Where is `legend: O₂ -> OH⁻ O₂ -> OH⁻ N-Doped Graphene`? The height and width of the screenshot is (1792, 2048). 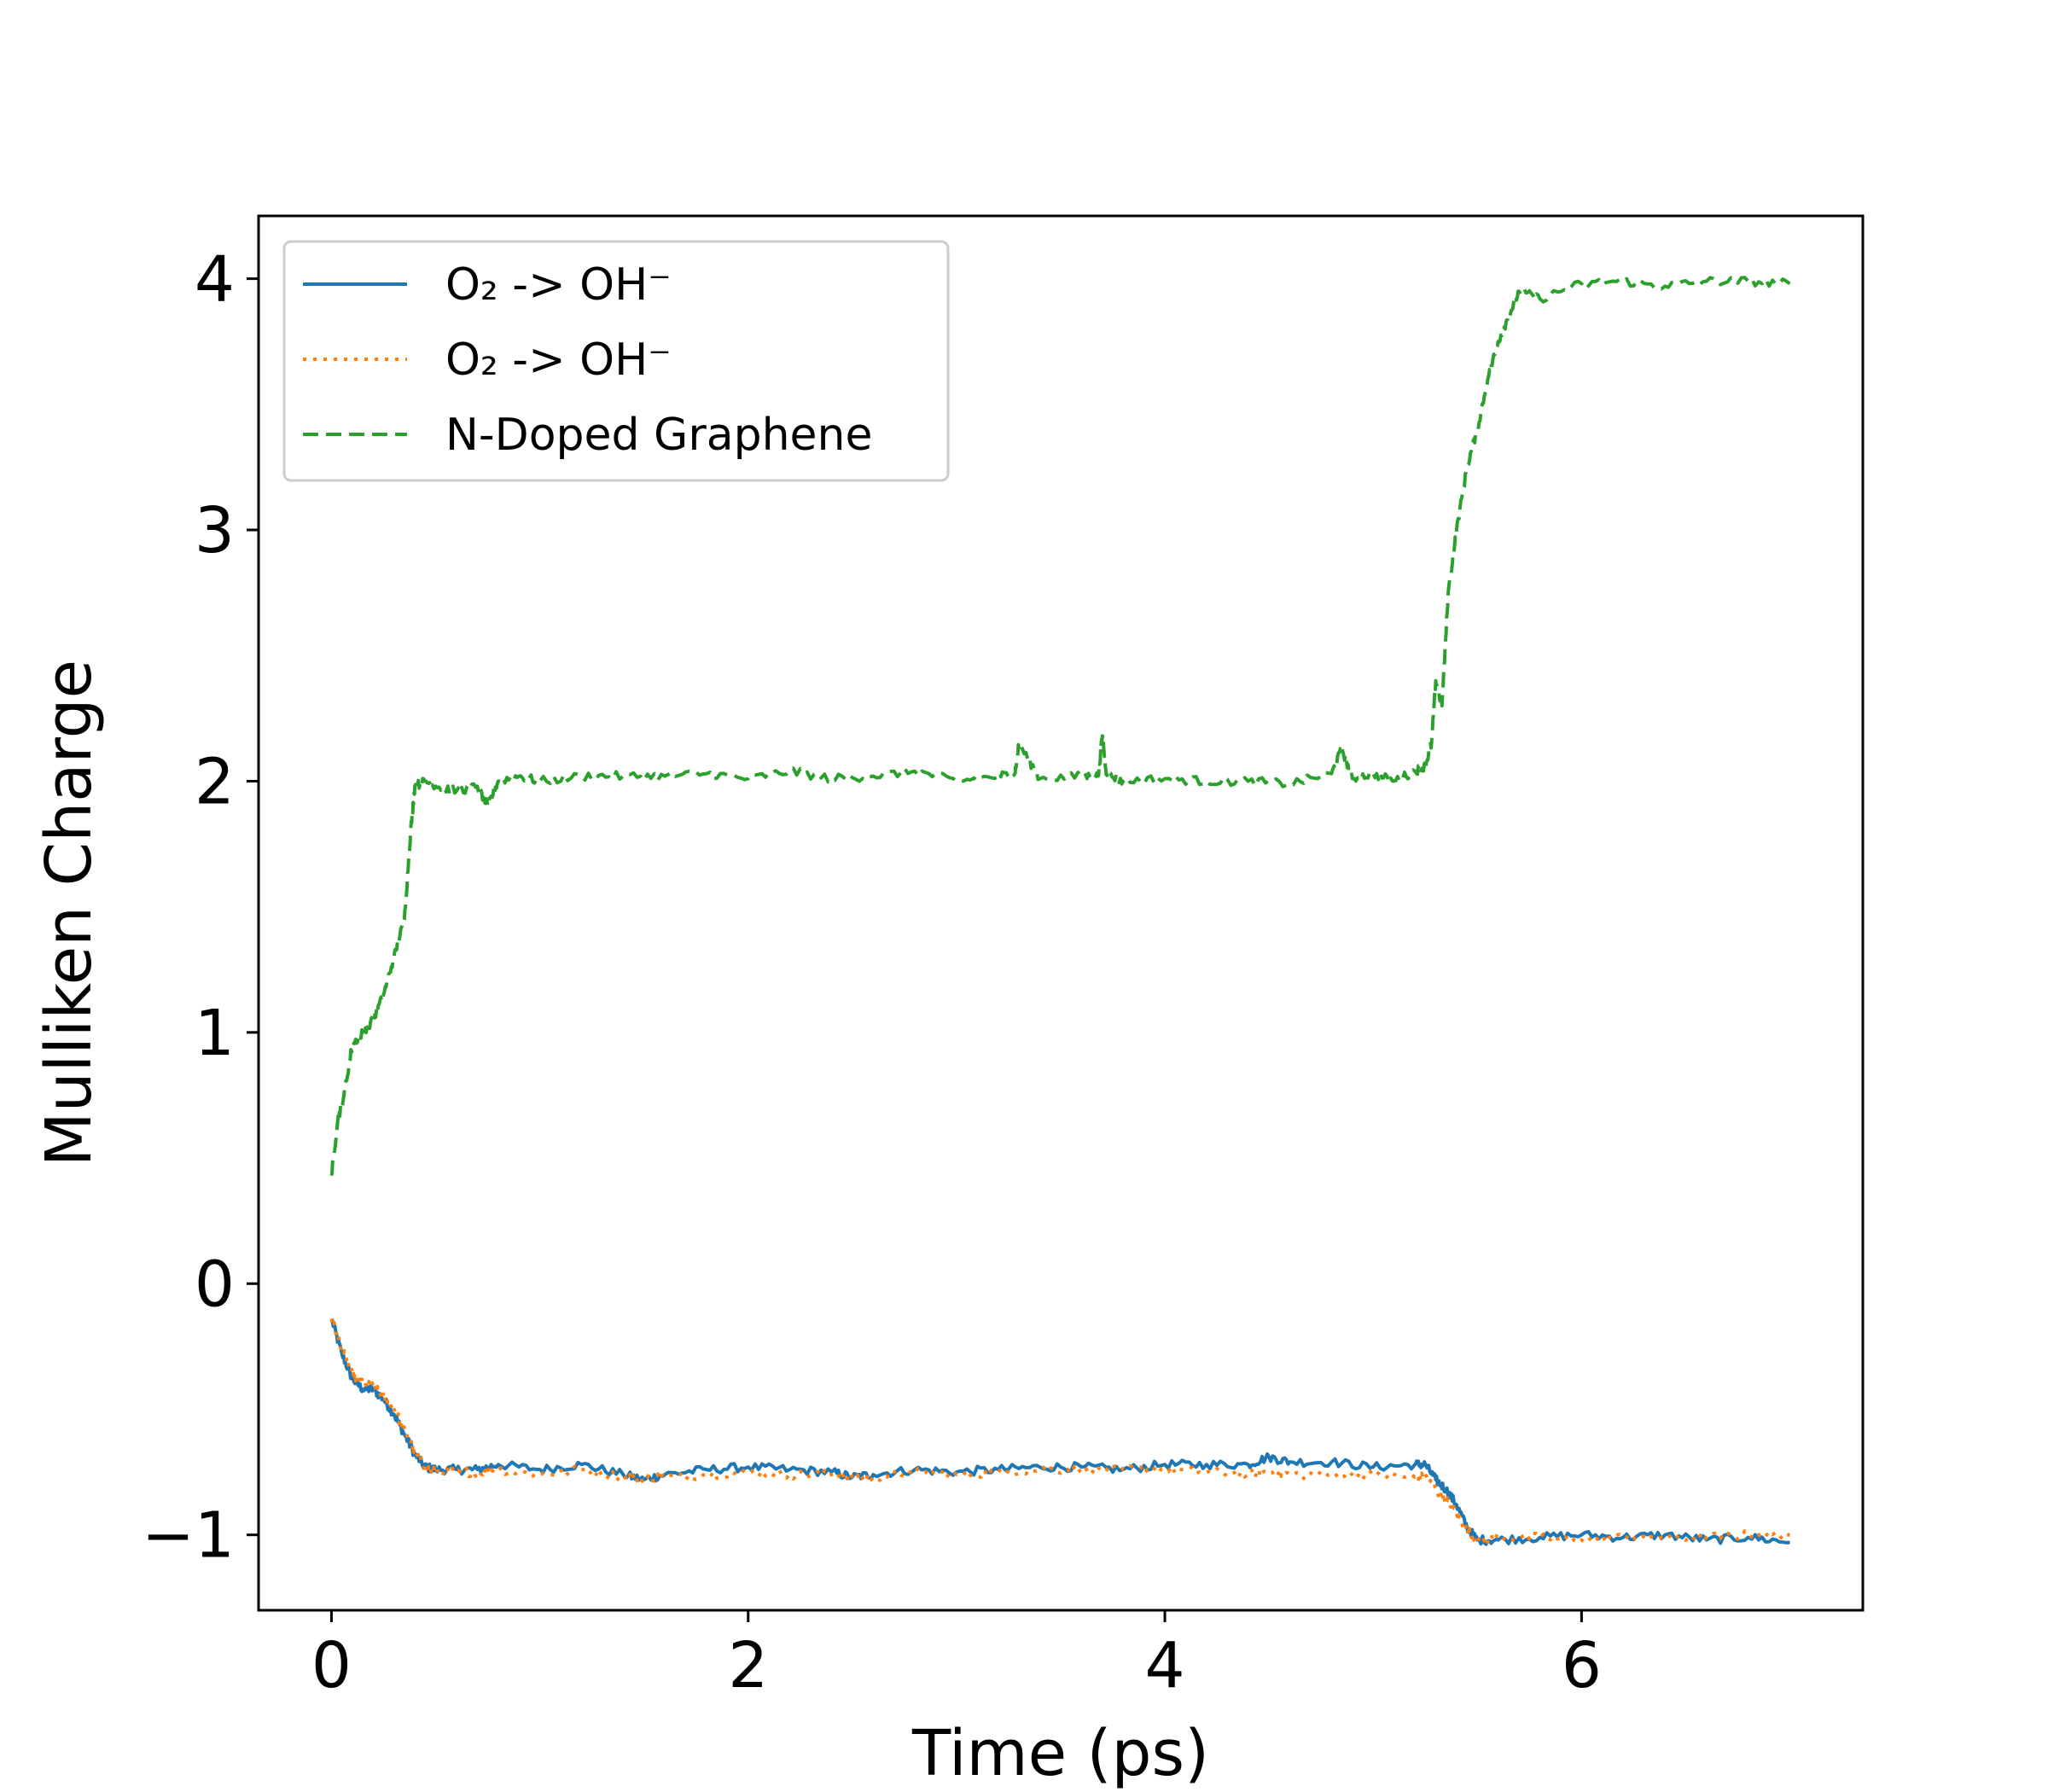
legend: O₂ -> OH⁻ O₂ -> OH⁻ N-Doped Graphene is located at coordinates (616, 361).